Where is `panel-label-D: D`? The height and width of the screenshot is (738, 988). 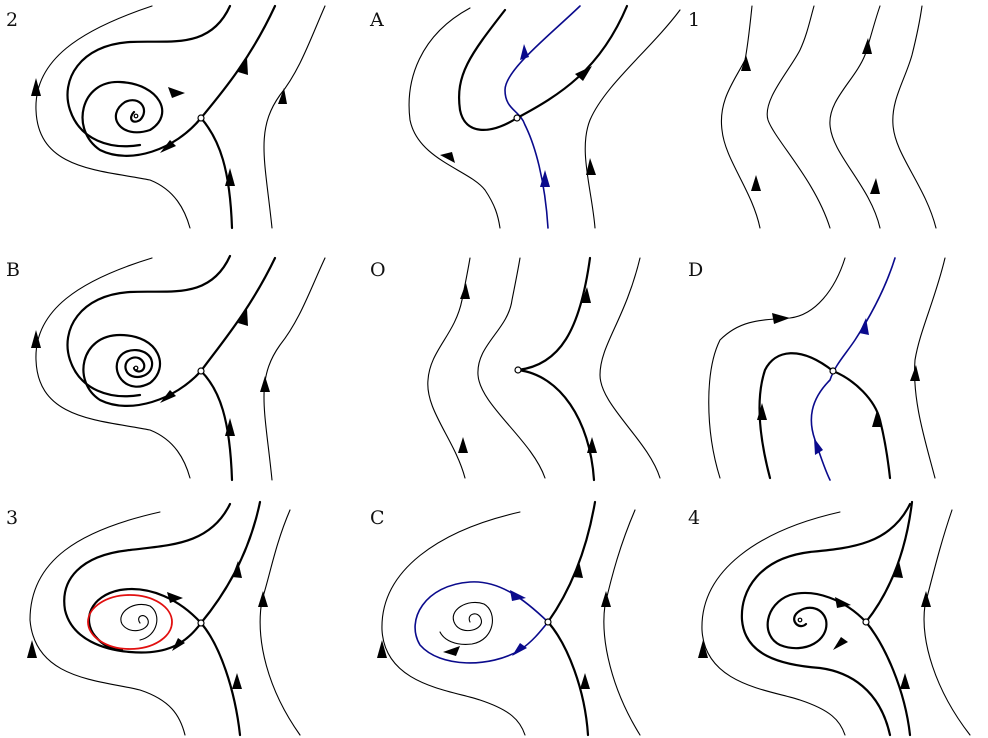 panel-label-D: D is located at coordinates (695, 270).